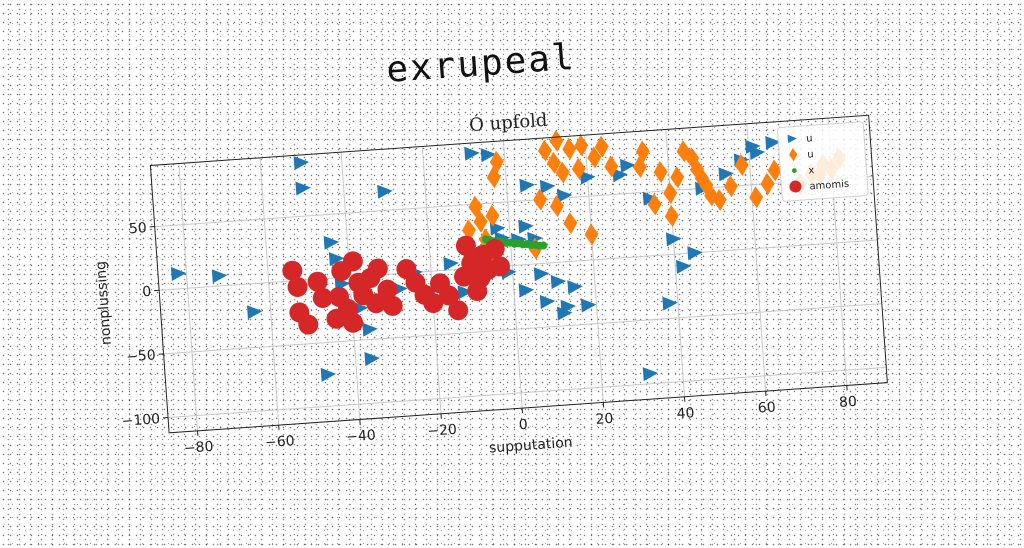  Describe the element at coordinates (508, 122) in the screenshot. I see `chart-title: Ó upfold` at that location.